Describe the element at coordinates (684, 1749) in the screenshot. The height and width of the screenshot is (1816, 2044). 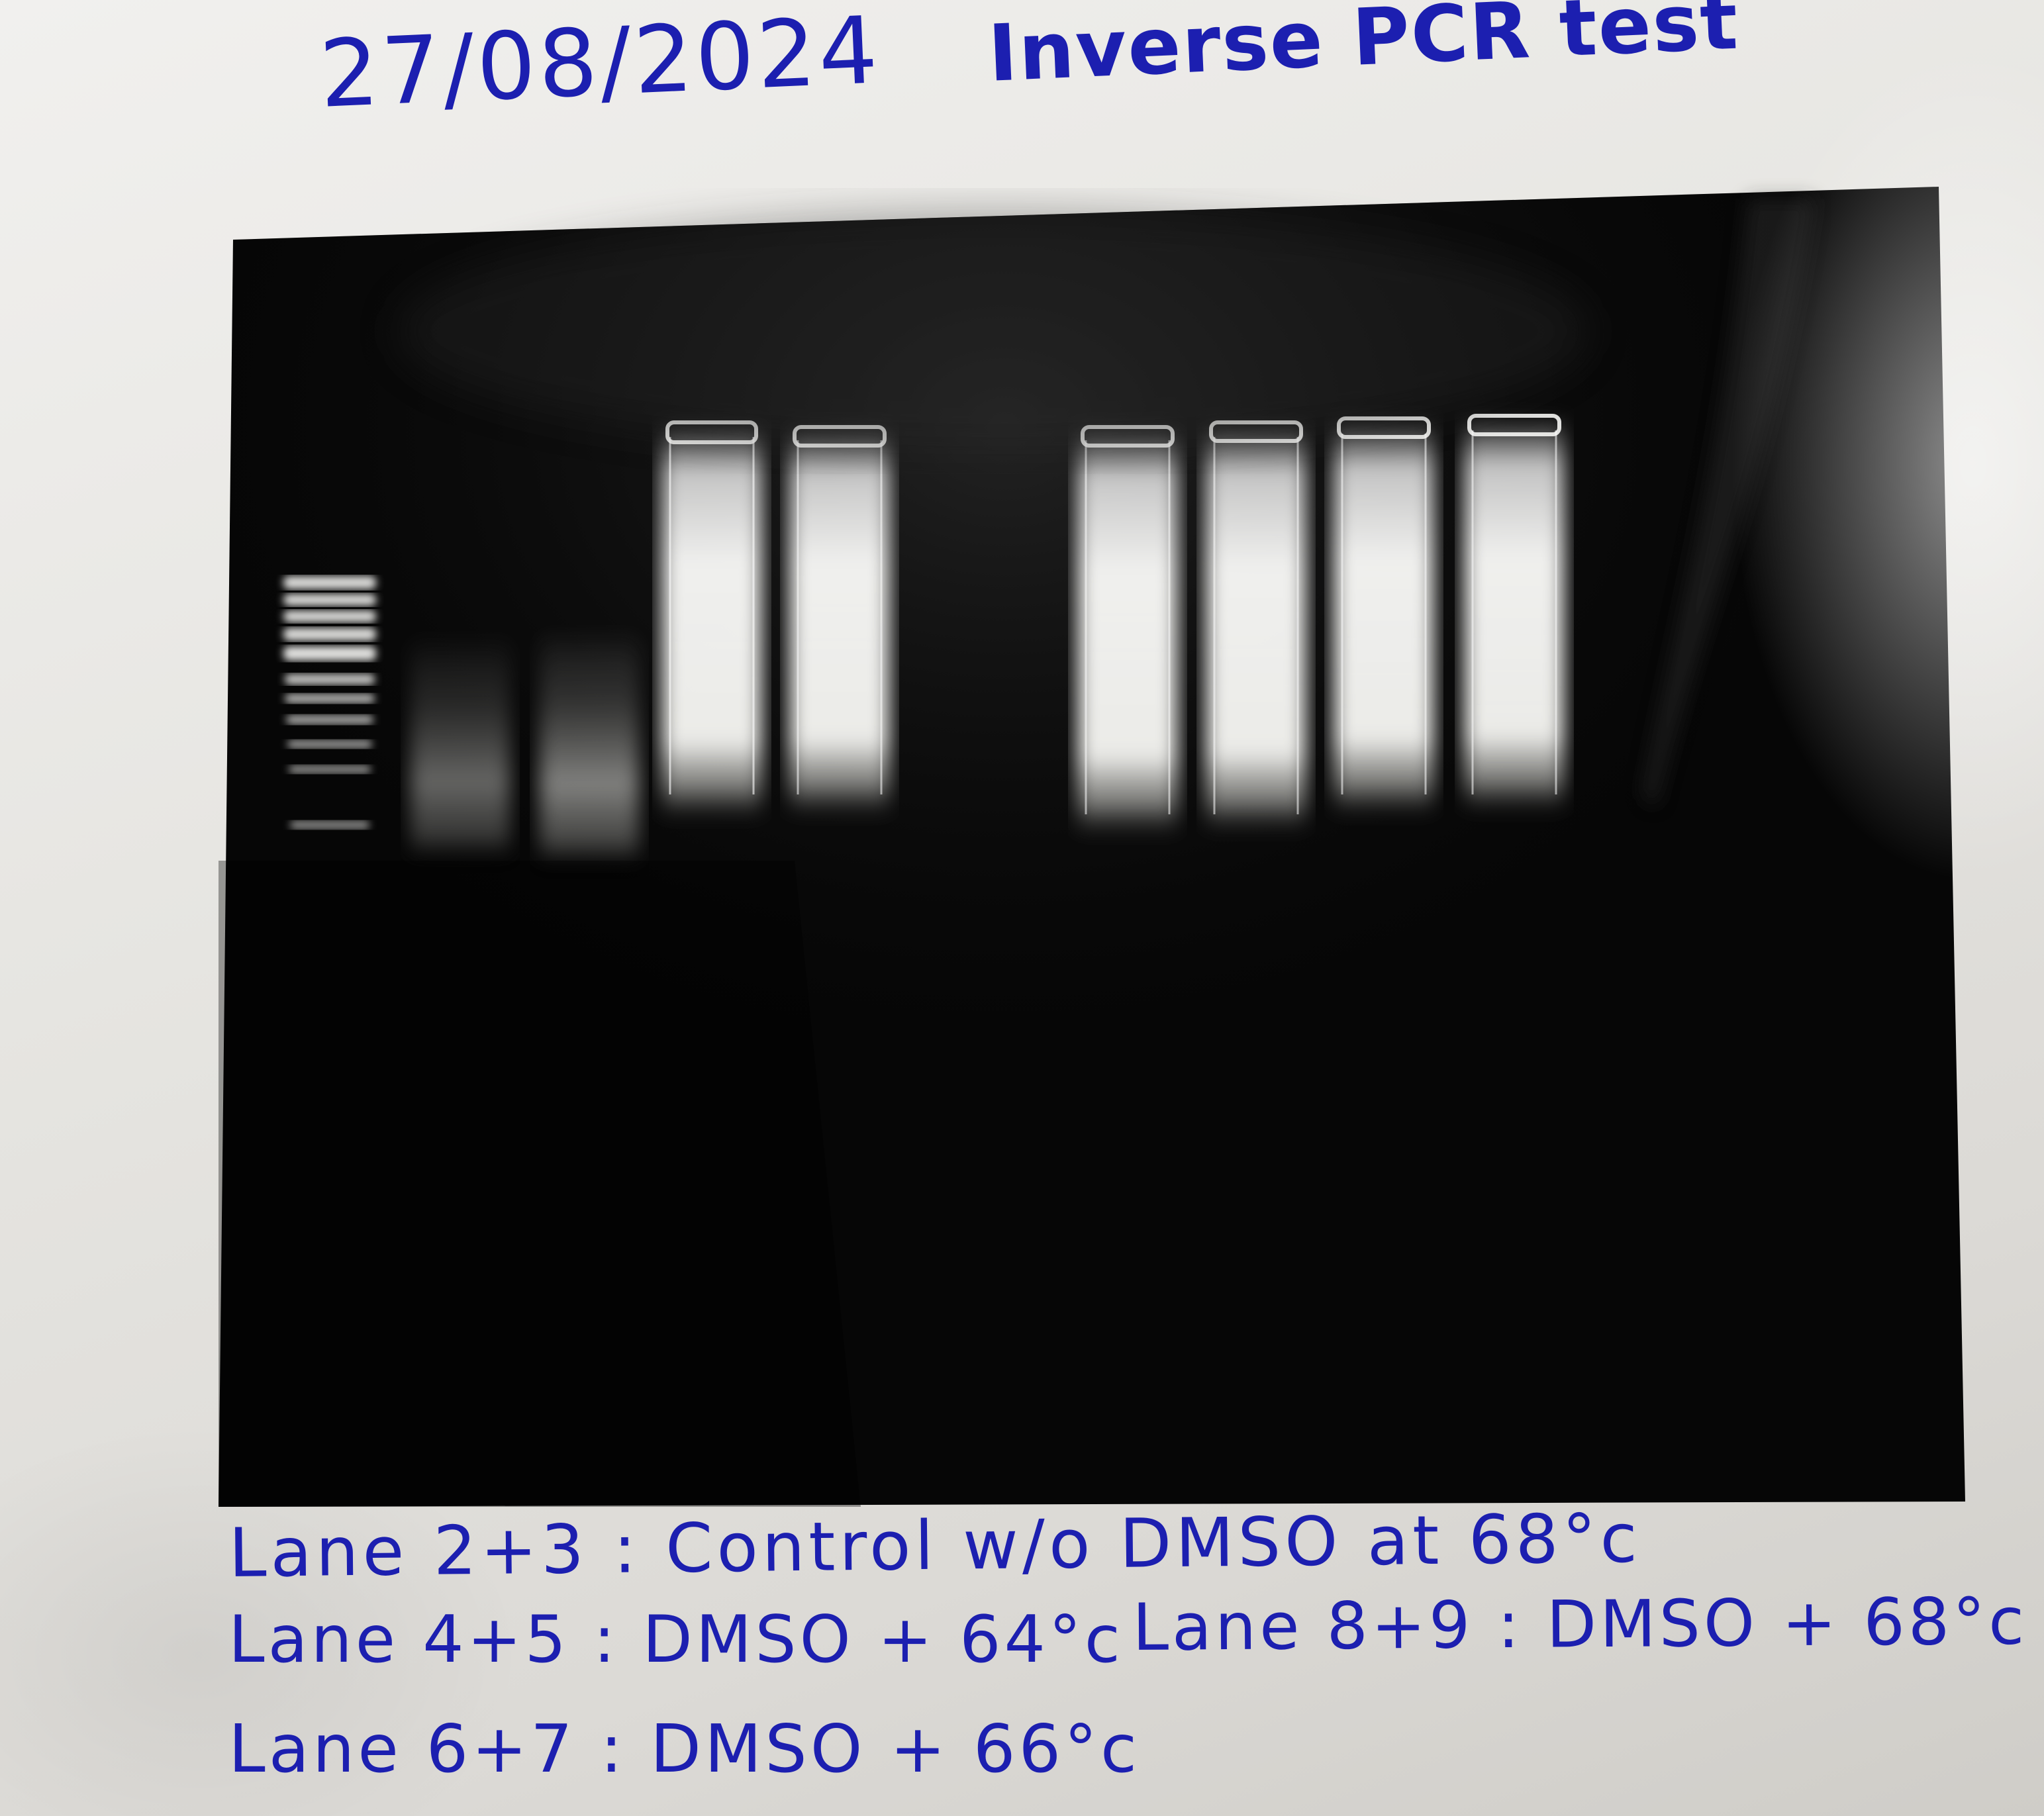
I see `note-lane-6-7: Lane 6+7 : DMSO + 66°c` at that location.